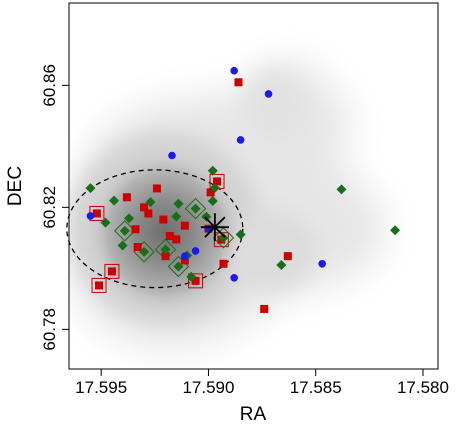  I want to click on center-cross-marker, so click(214, 227).